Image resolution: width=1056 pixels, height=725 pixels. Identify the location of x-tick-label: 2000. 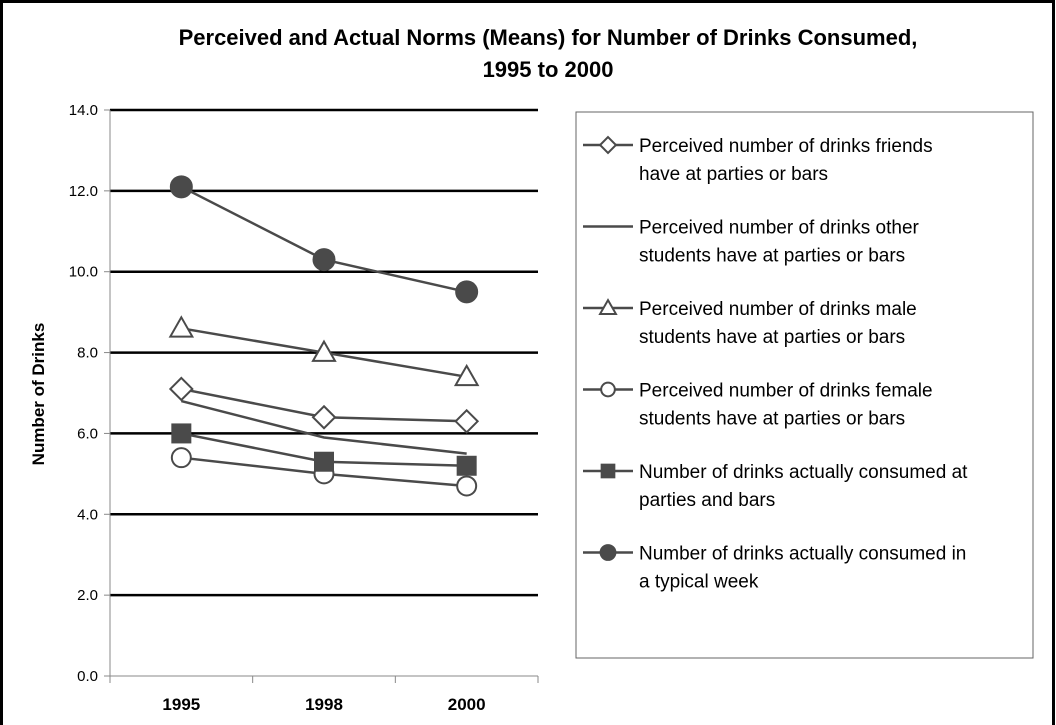
(467, 704).